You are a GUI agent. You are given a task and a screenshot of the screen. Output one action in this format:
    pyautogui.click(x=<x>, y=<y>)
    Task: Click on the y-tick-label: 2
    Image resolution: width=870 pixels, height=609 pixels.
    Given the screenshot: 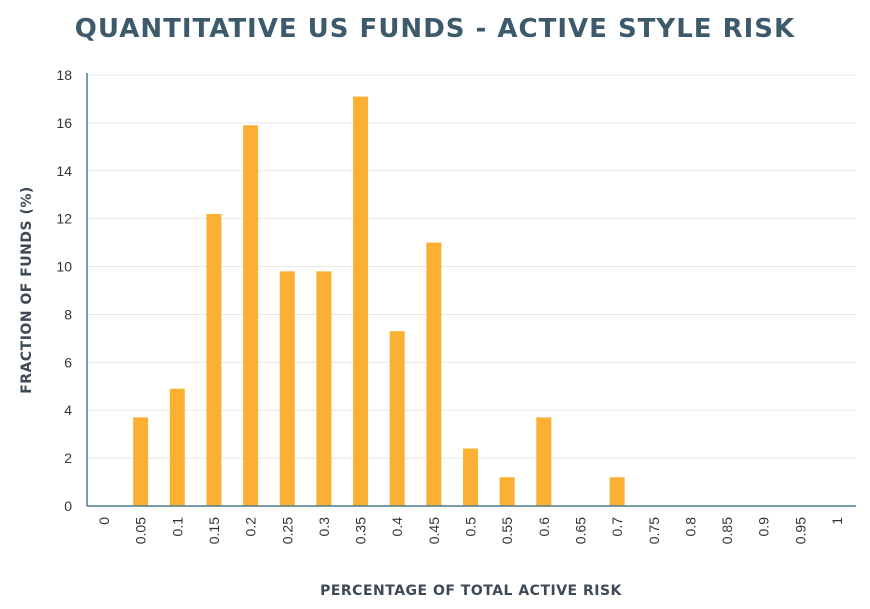 What is the action you would take?
    pyautogui.click(x=68, y=458)
    